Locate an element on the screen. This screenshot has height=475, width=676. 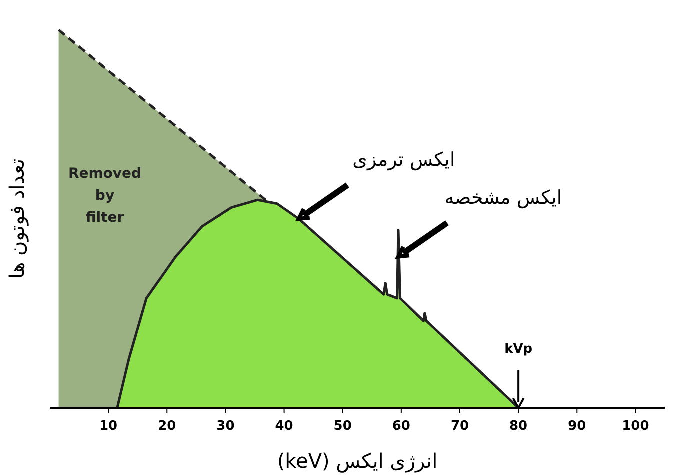
annotation: kVp is located at coordinates (518, 349).